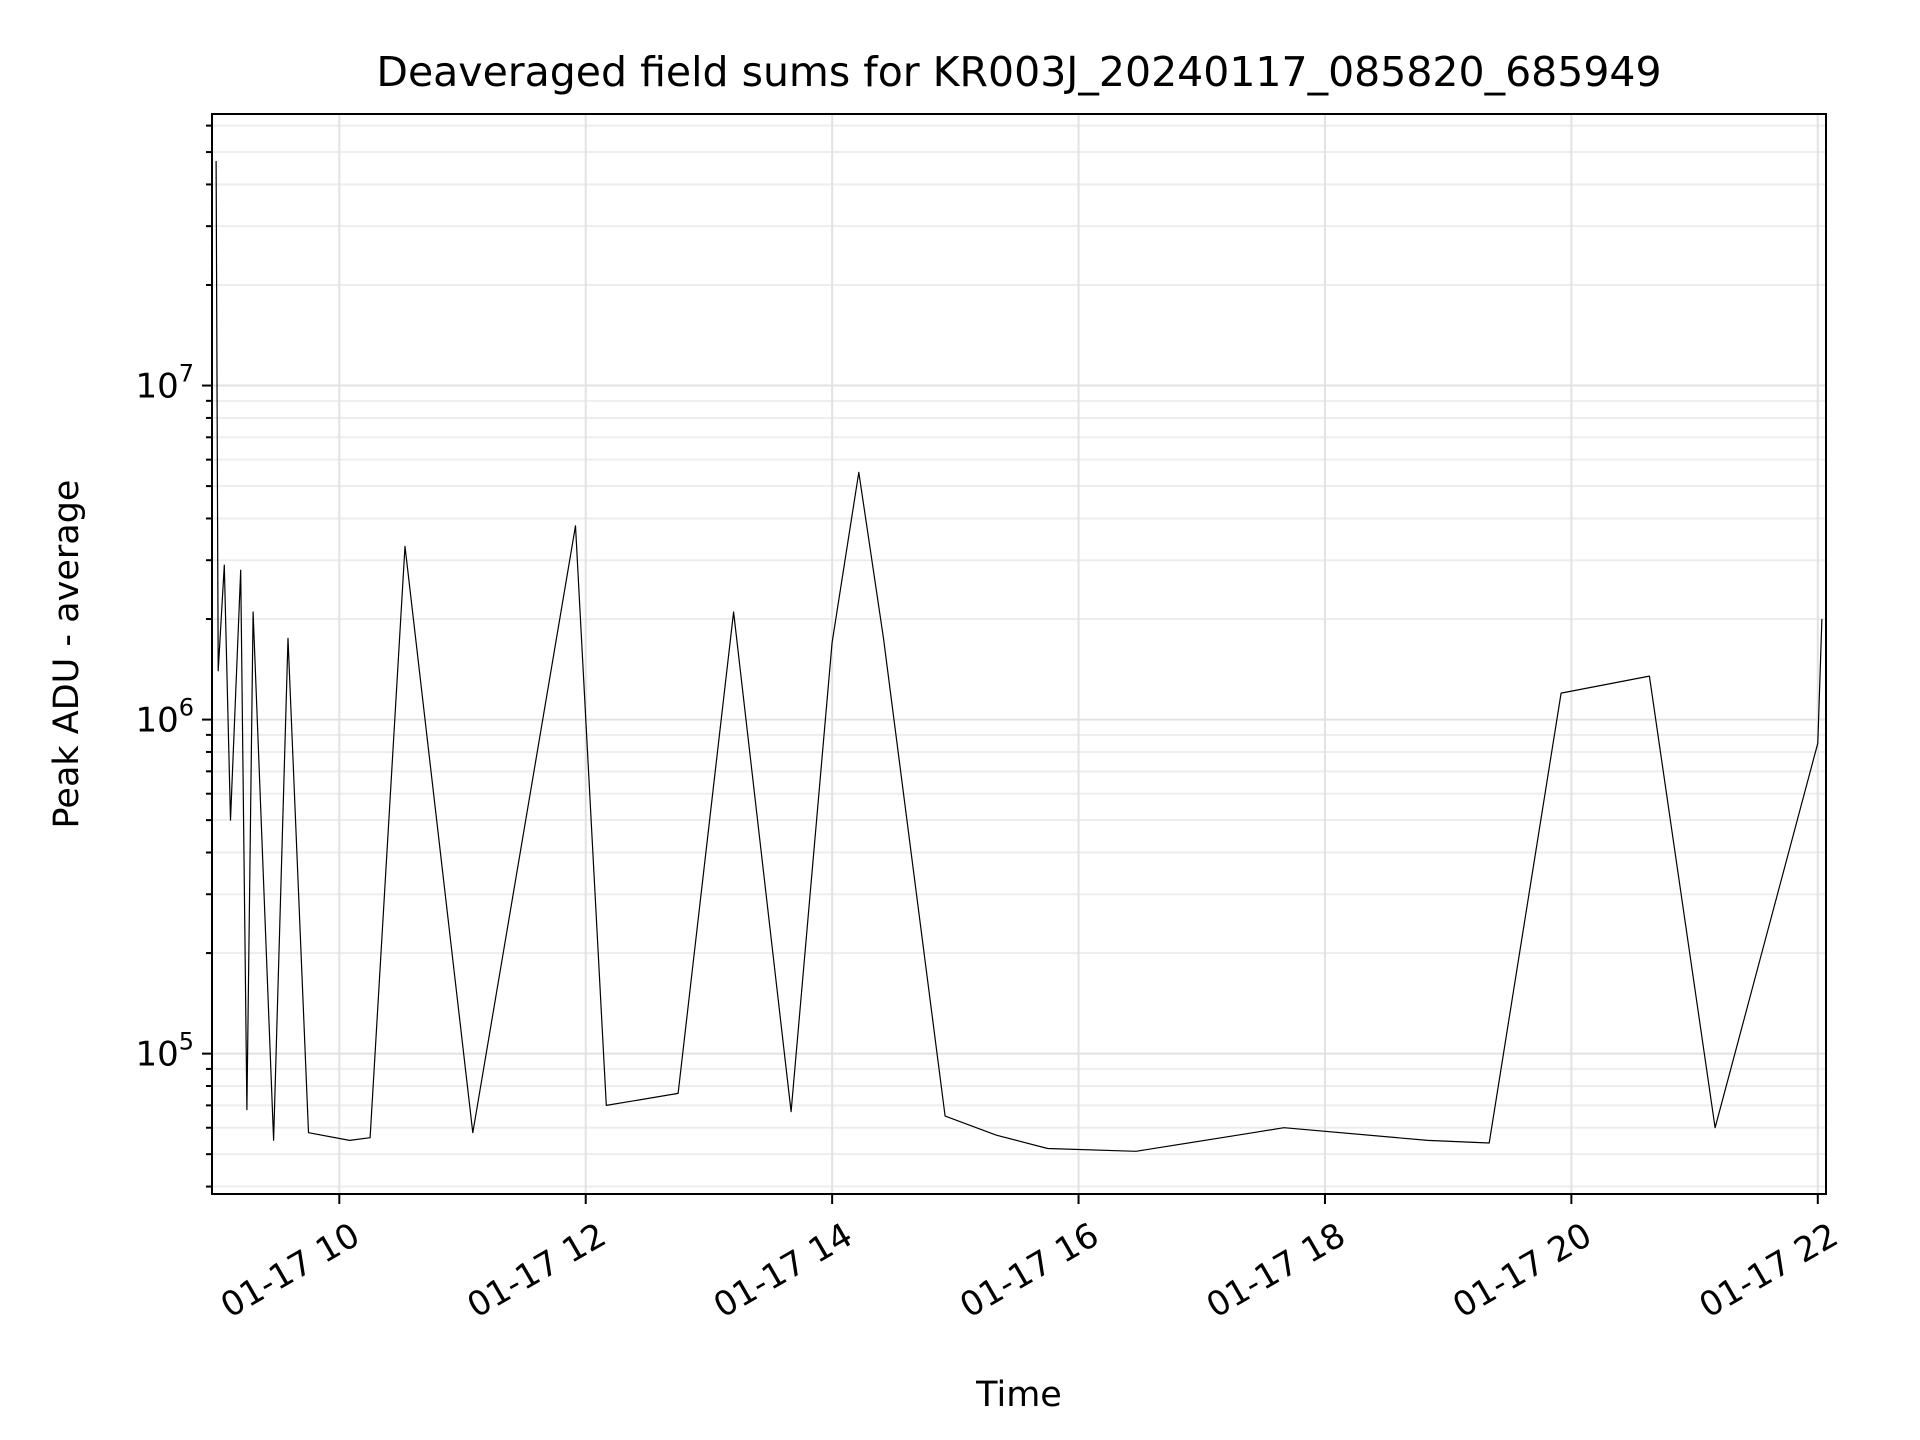 This screenshot has height=1440, width=1920. I want to click on y-tick-label: 10⁶, so click(164, 717).